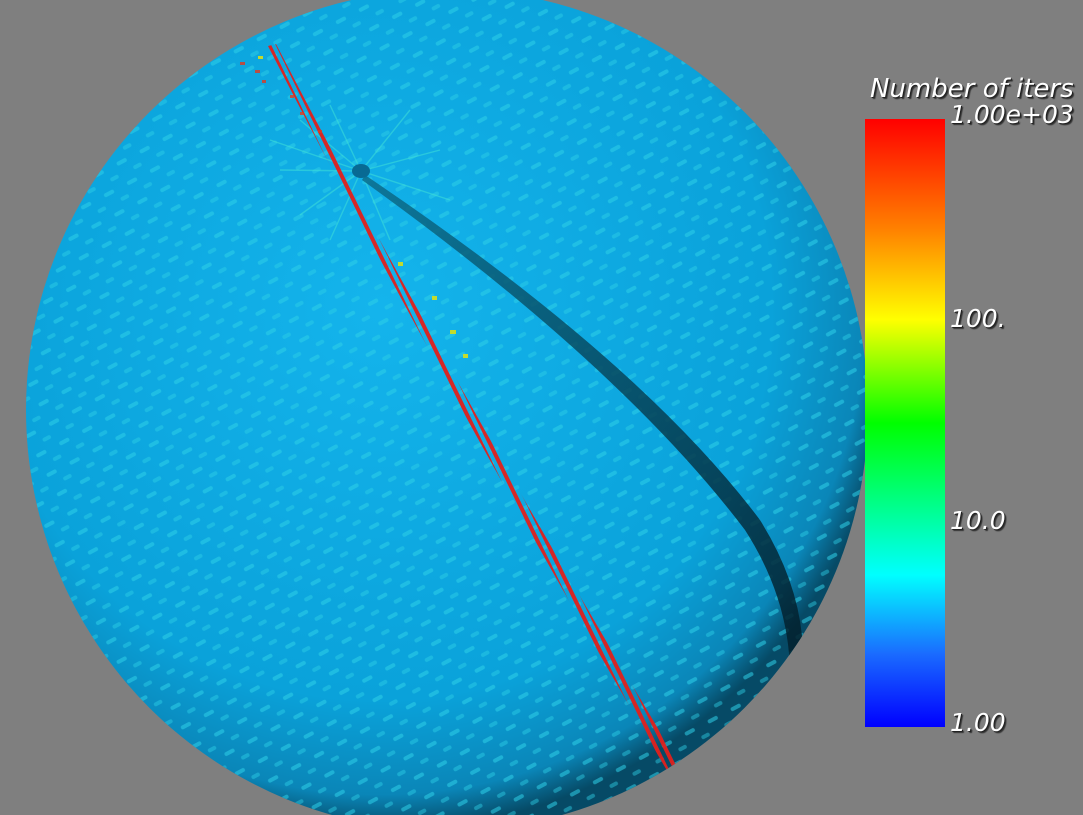 The width and height of the screenshot is (1083, 815). What do you see at coordinates (978, 318) in the screenshot?
I see `colorbar-tick-label: 100.` at bounding box center [978, 318].